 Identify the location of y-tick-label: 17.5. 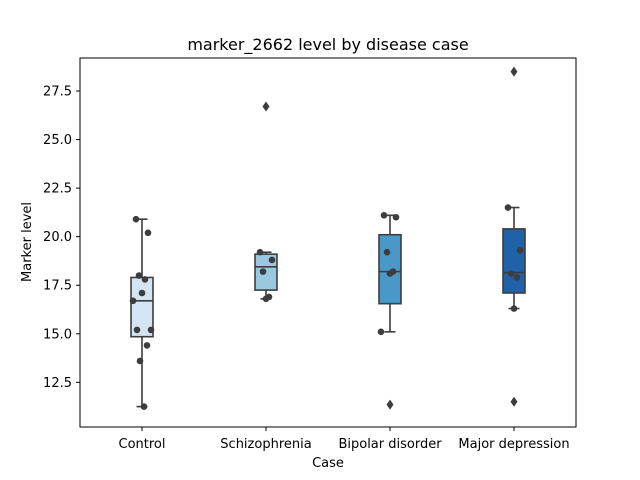
(57, 286).